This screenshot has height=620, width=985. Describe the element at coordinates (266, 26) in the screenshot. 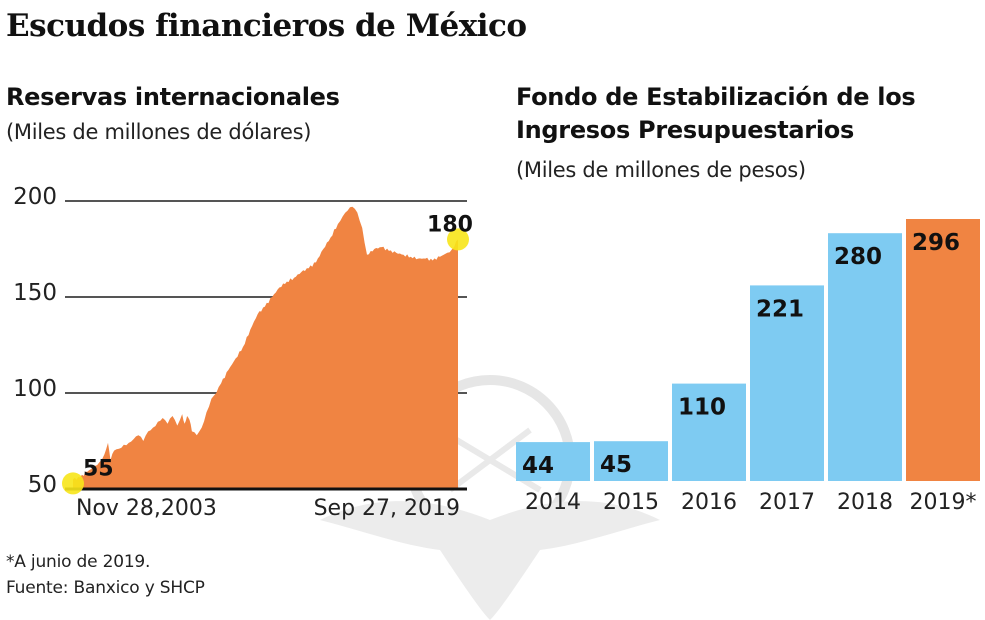

I see `page-title: Escudos financieros de México` at that location.